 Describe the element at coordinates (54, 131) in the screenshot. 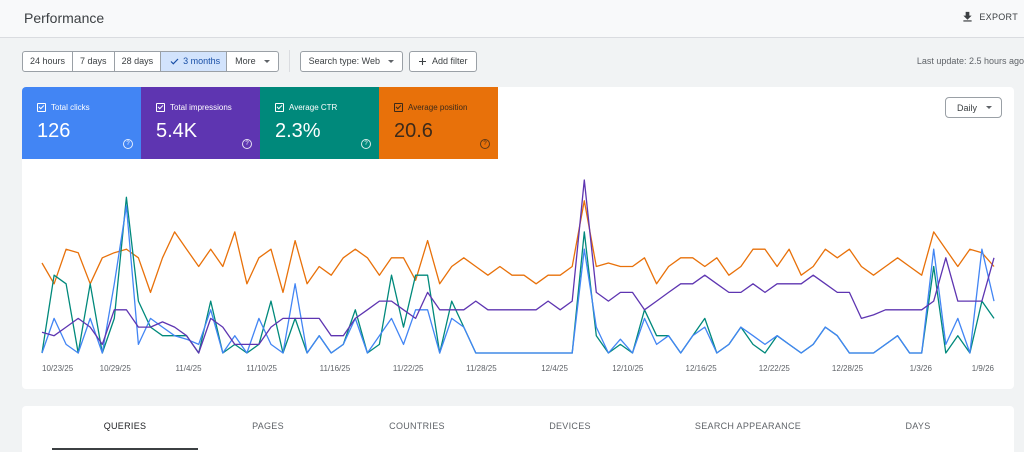

I see `metric-value: 126` at that location.